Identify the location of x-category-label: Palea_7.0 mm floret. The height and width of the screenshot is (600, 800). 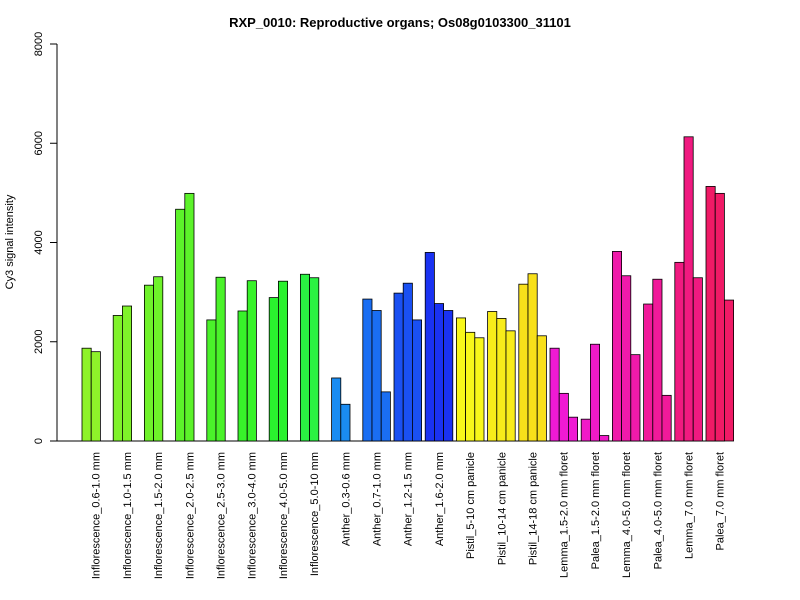
(721, 501).